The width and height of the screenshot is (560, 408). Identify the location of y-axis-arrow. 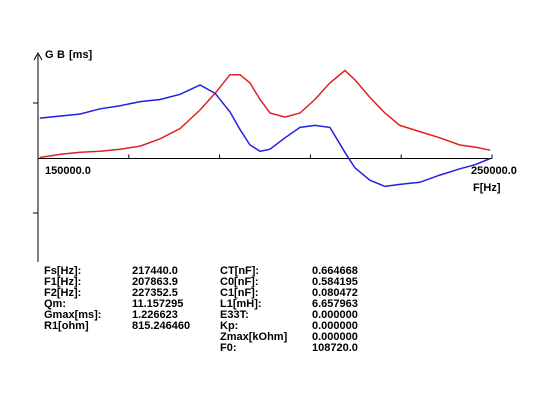
(38, 56).